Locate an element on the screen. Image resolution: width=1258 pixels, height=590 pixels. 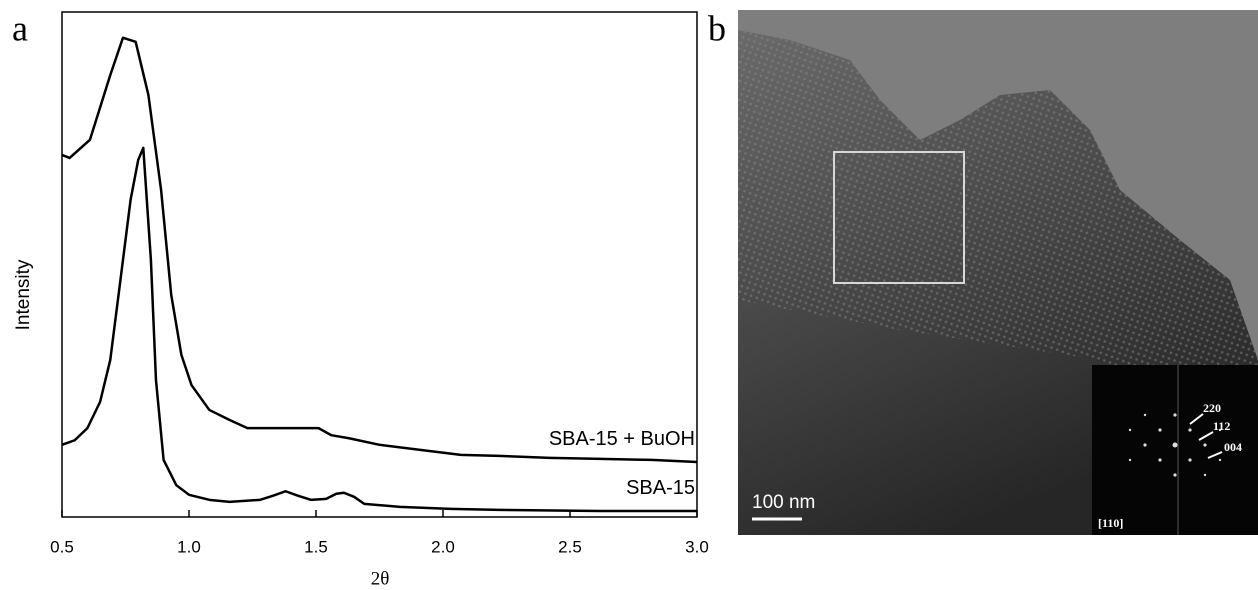
spot-label: 004 is located at coordinates (1233, 447).